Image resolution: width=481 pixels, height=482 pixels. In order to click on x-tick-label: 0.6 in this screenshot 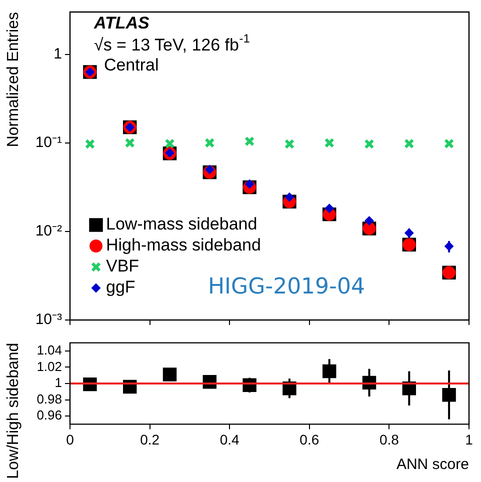, I will do `click(310, 439)`.